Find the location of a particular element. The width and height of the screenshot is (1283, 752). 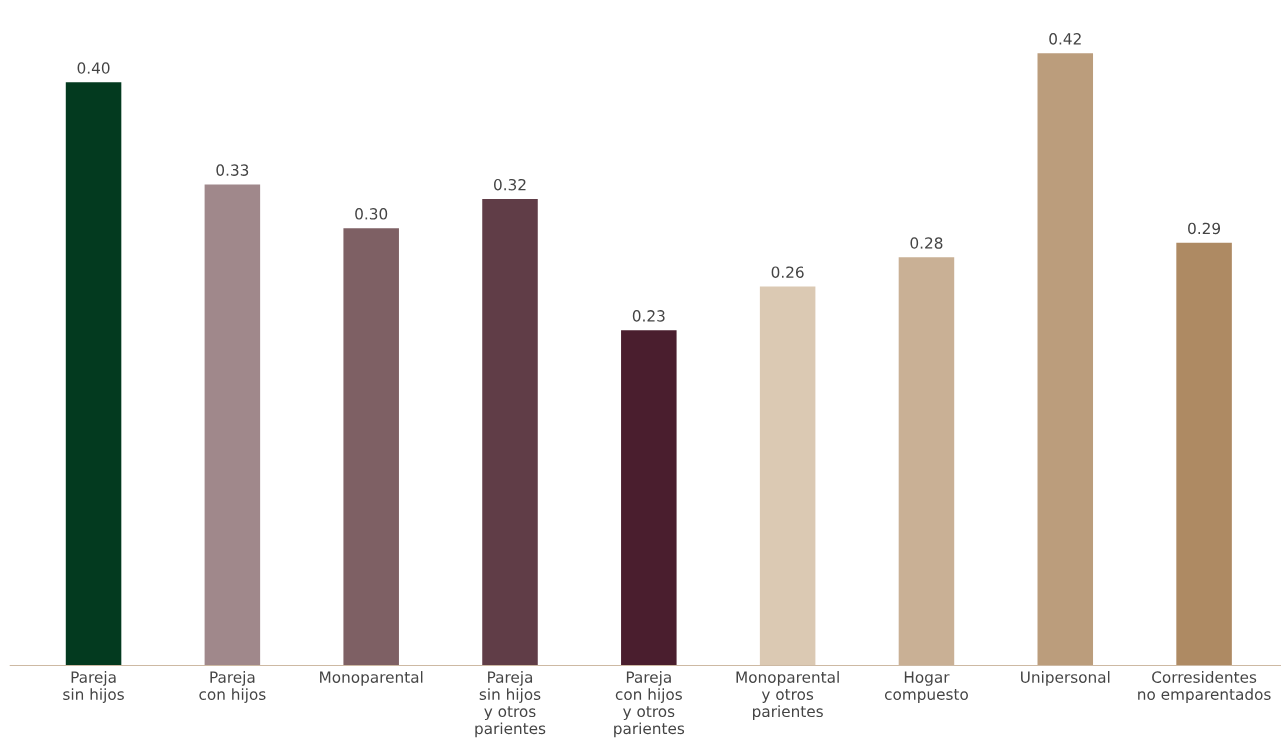

x-tick-label: Pareja con hijos is located at coordinates (232, 687).